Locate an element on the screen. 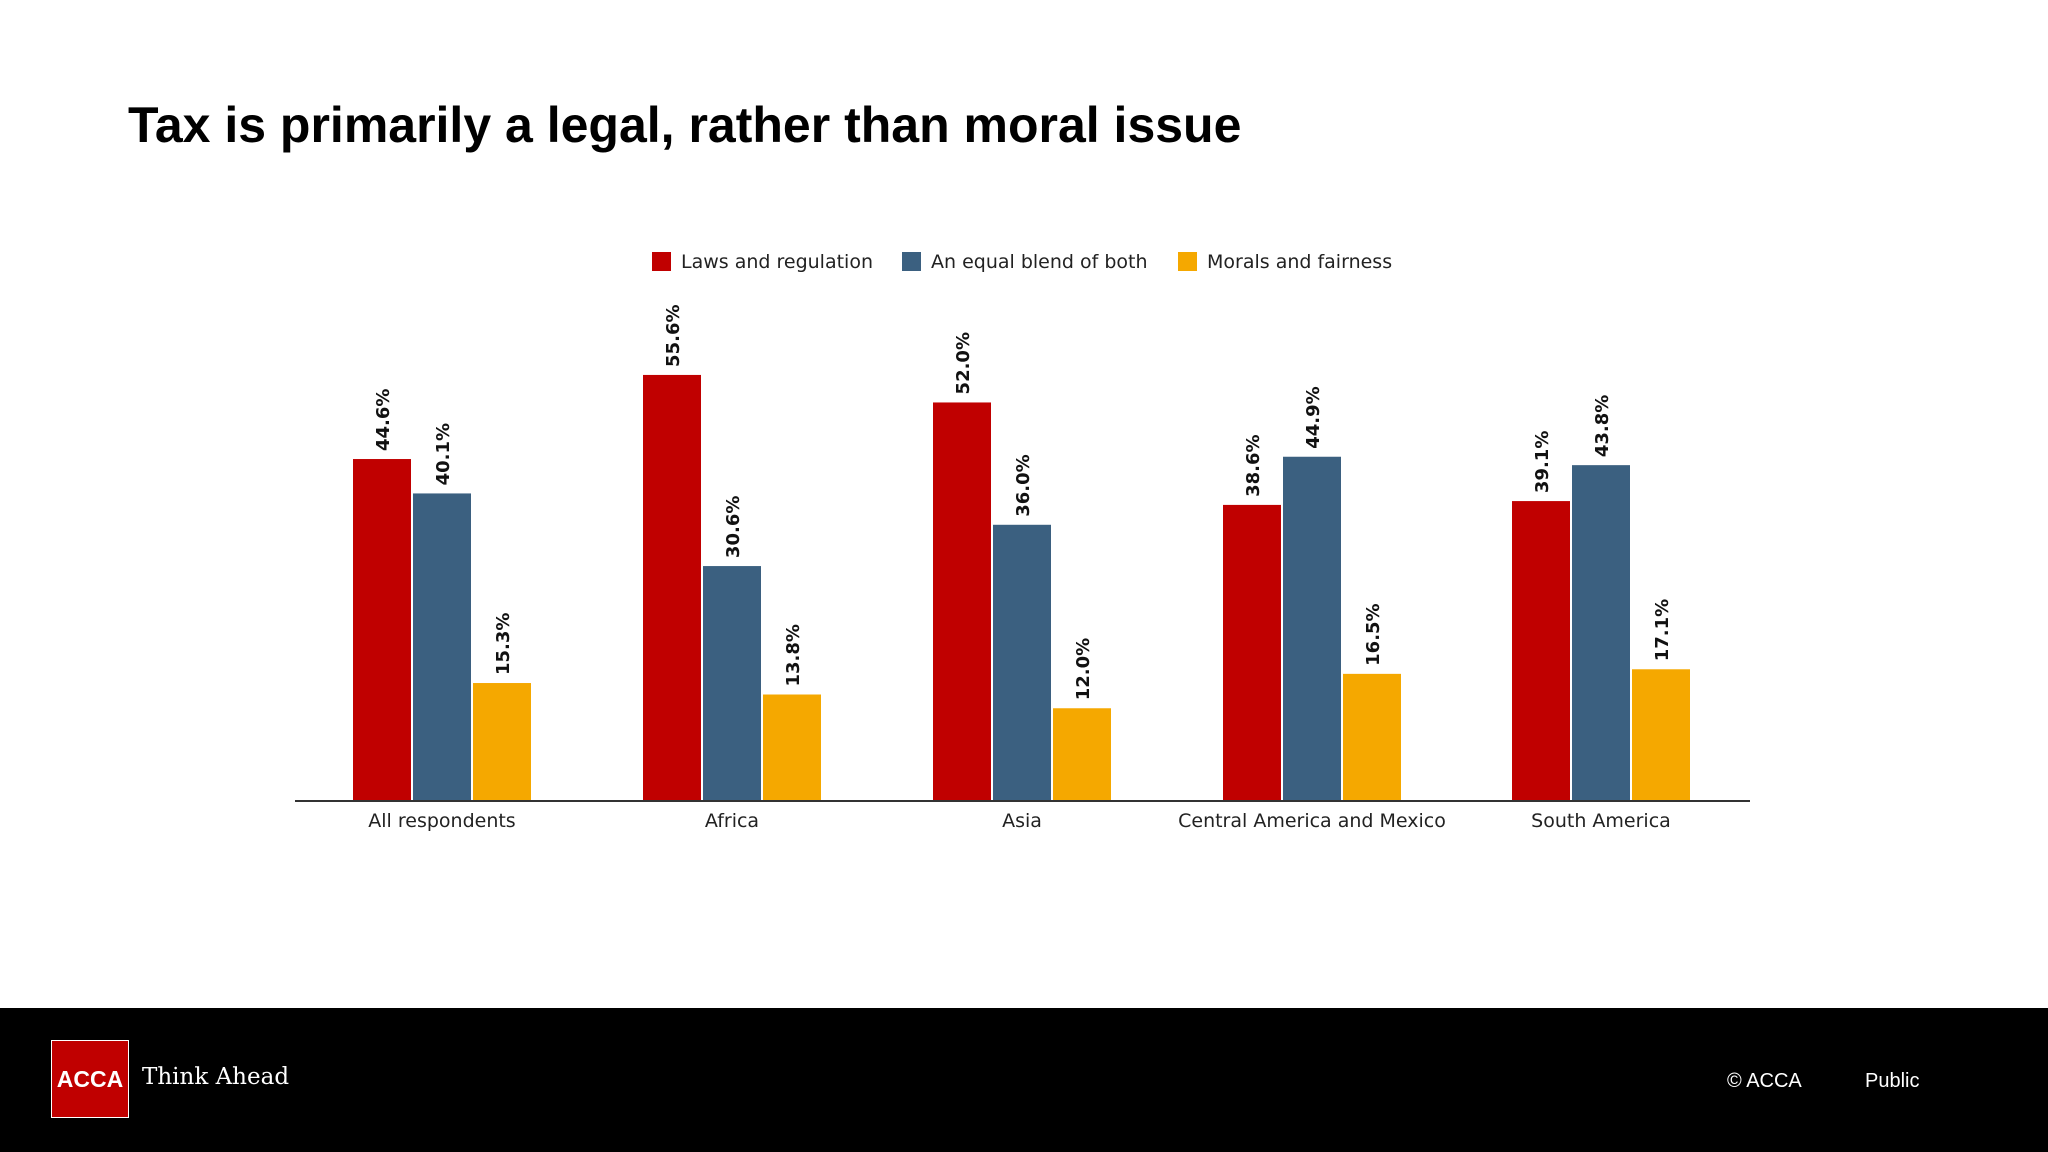 The image size is (2048, 1152). value-label-4-1: 43.8% is located at coordinates (1602, 426).